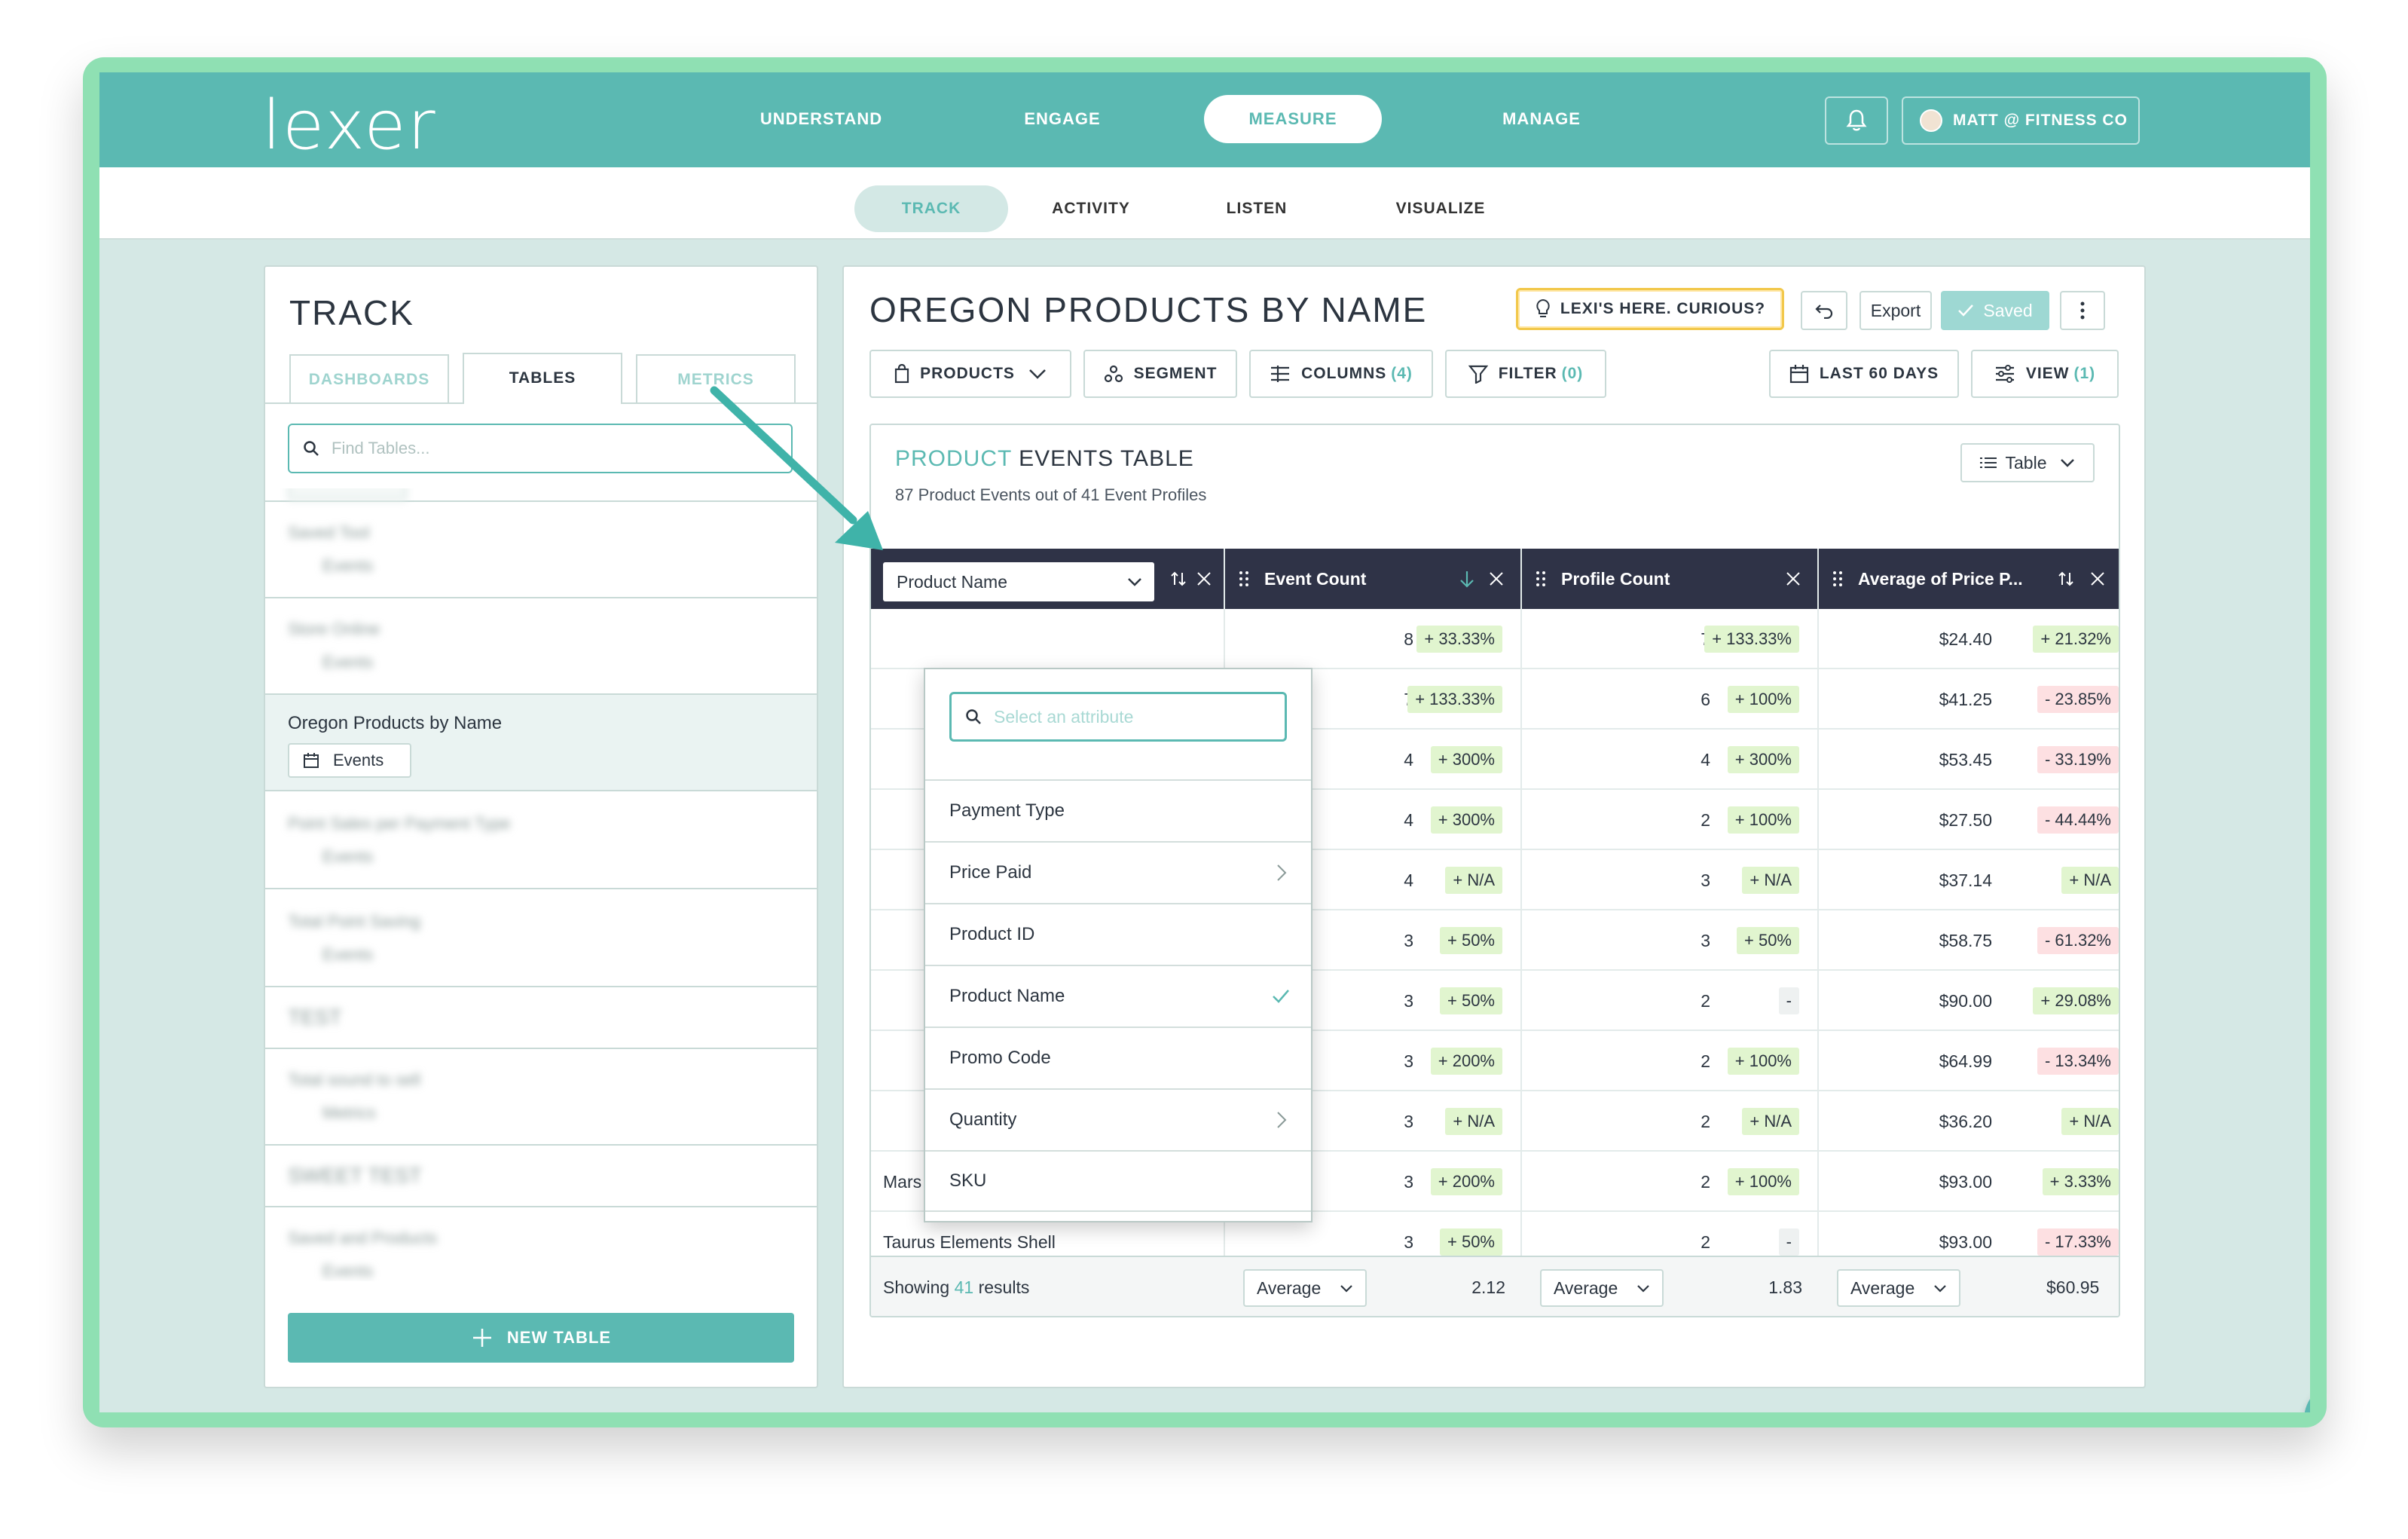  I want to click on find-tables-input, so click(542, 448).